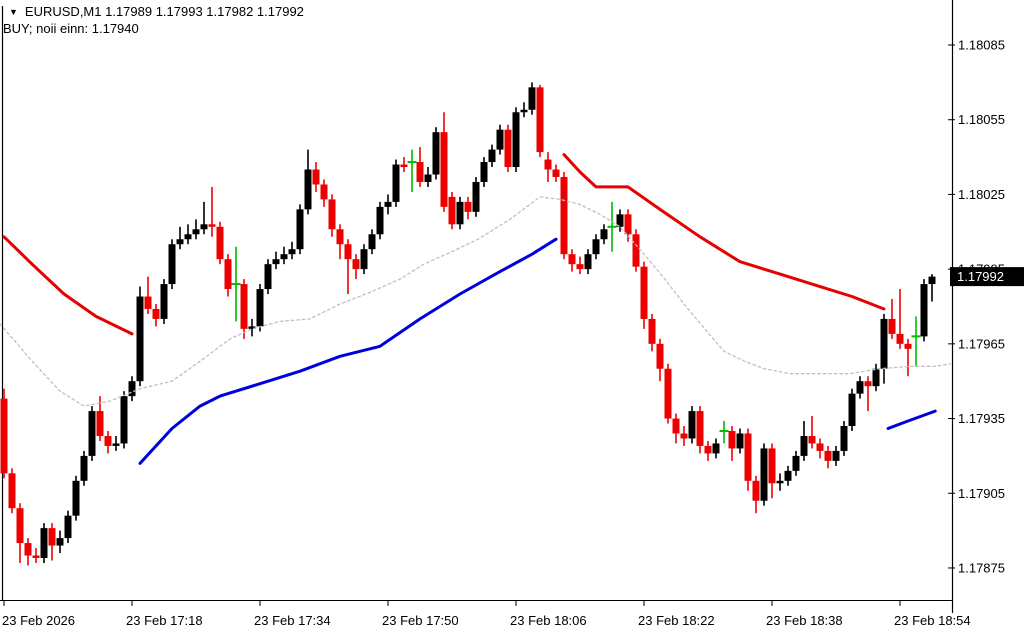 The width and height of the screenshot is (1024, 640). What do you see at coordinates (981, 418) in the screenshot?
I see `price-tick-label: 1.17935` at bounding box center [981, 418].